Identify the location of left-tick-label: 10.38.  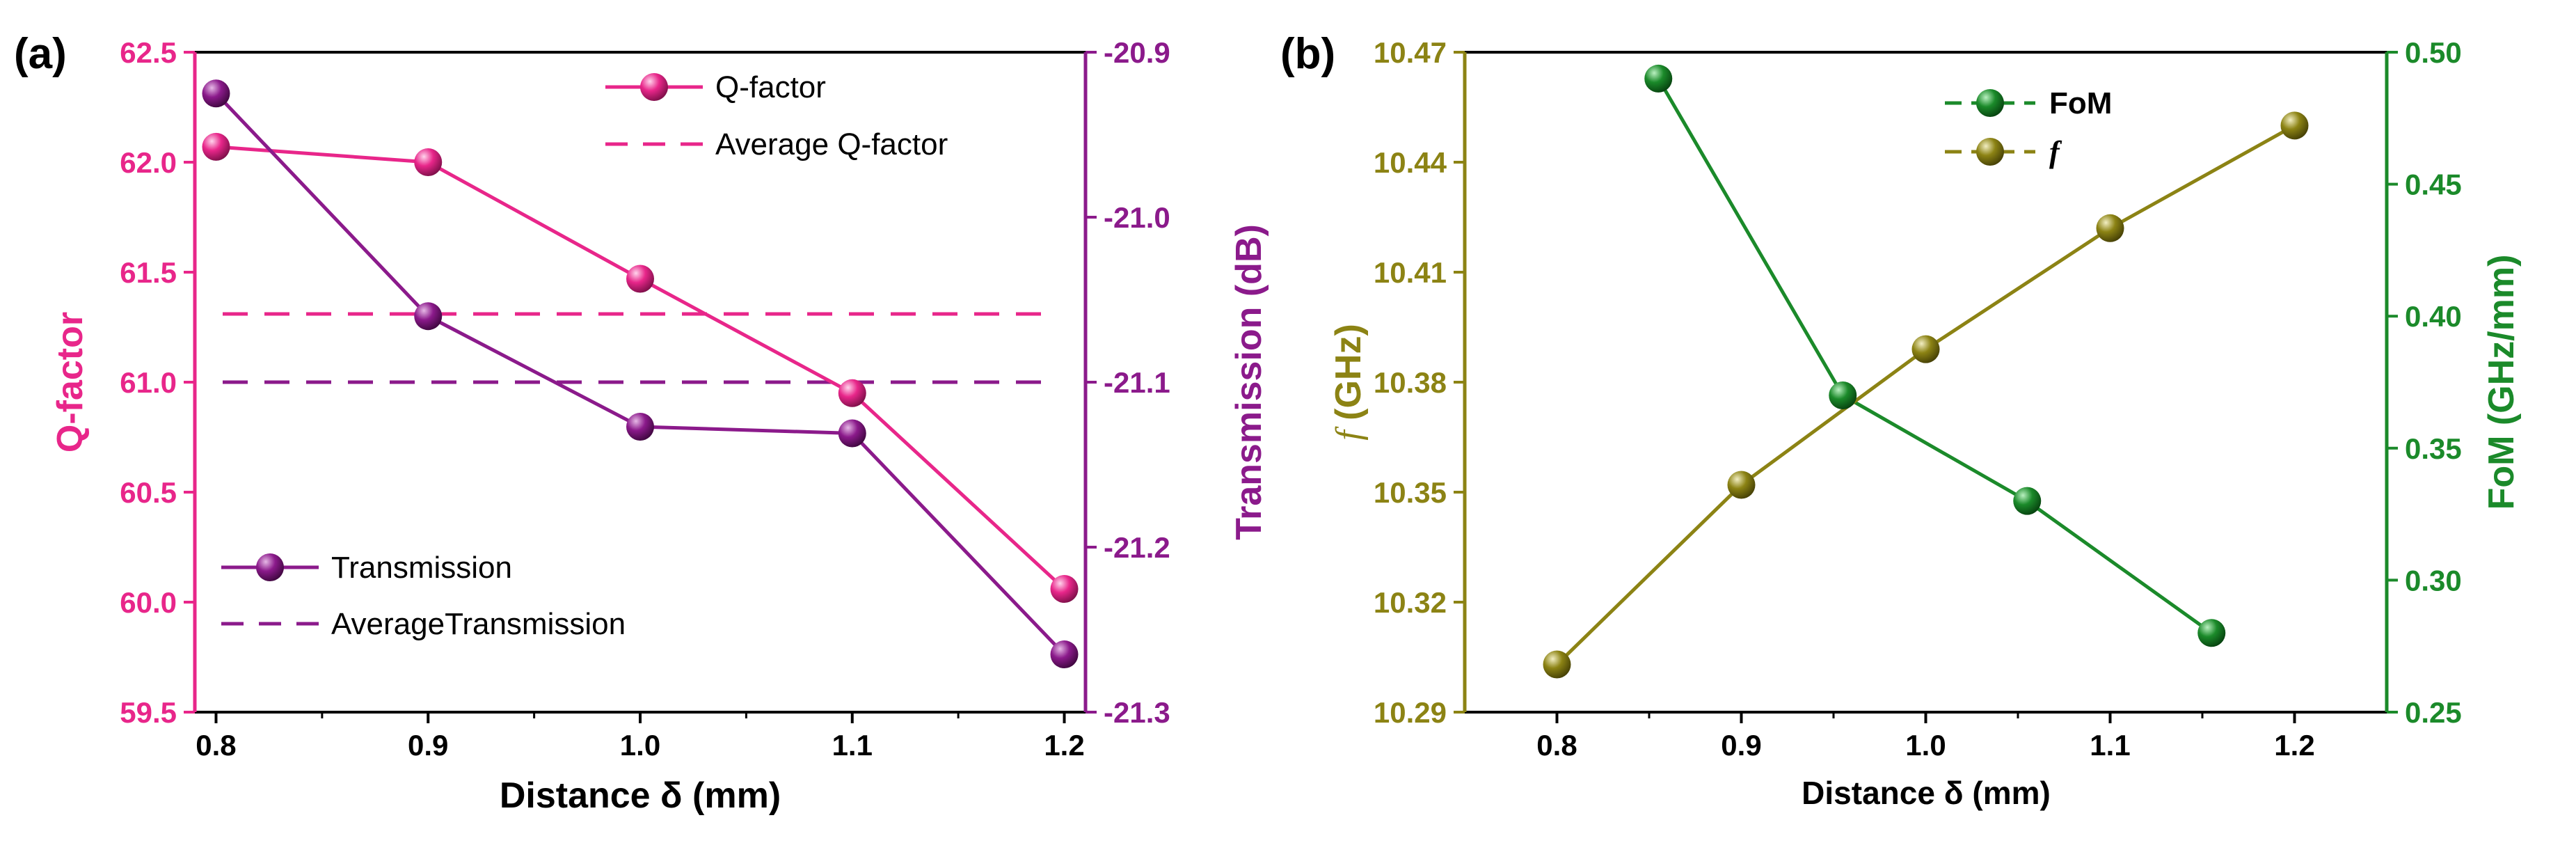
(1410, 382).